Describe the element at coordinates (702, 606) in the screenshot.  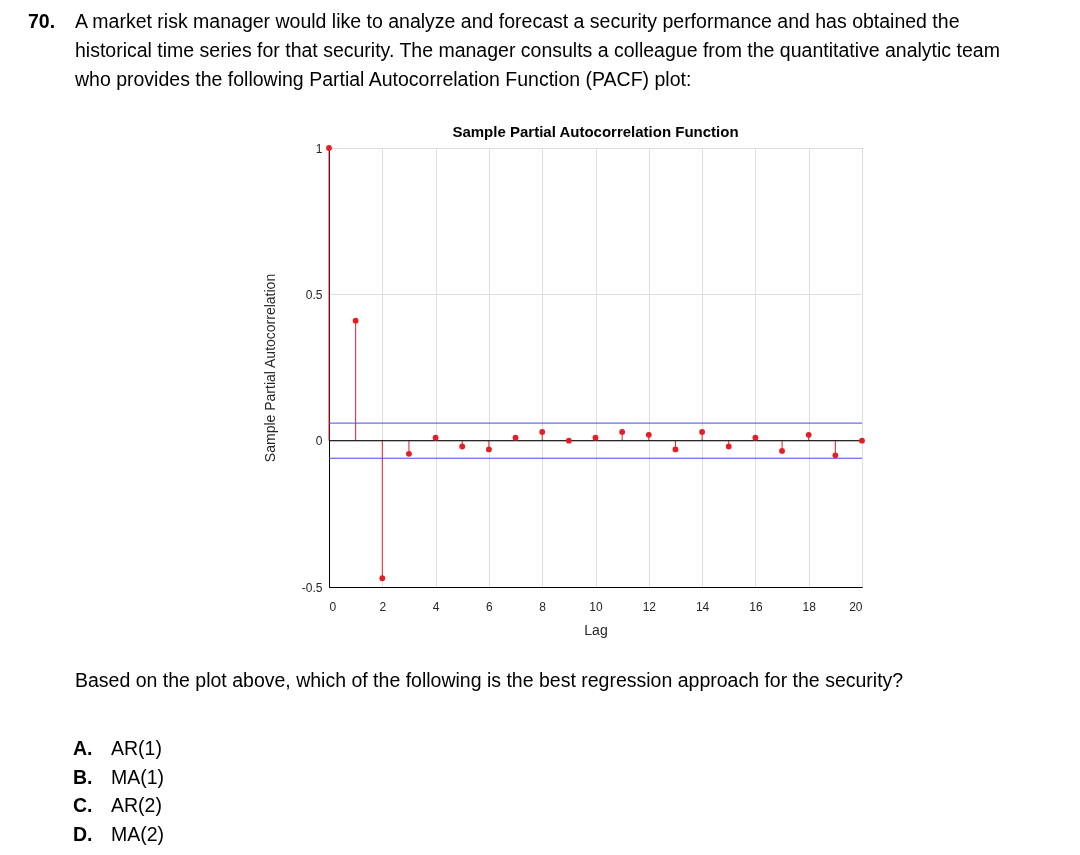
I see `x-tick-label: 14` at that location.